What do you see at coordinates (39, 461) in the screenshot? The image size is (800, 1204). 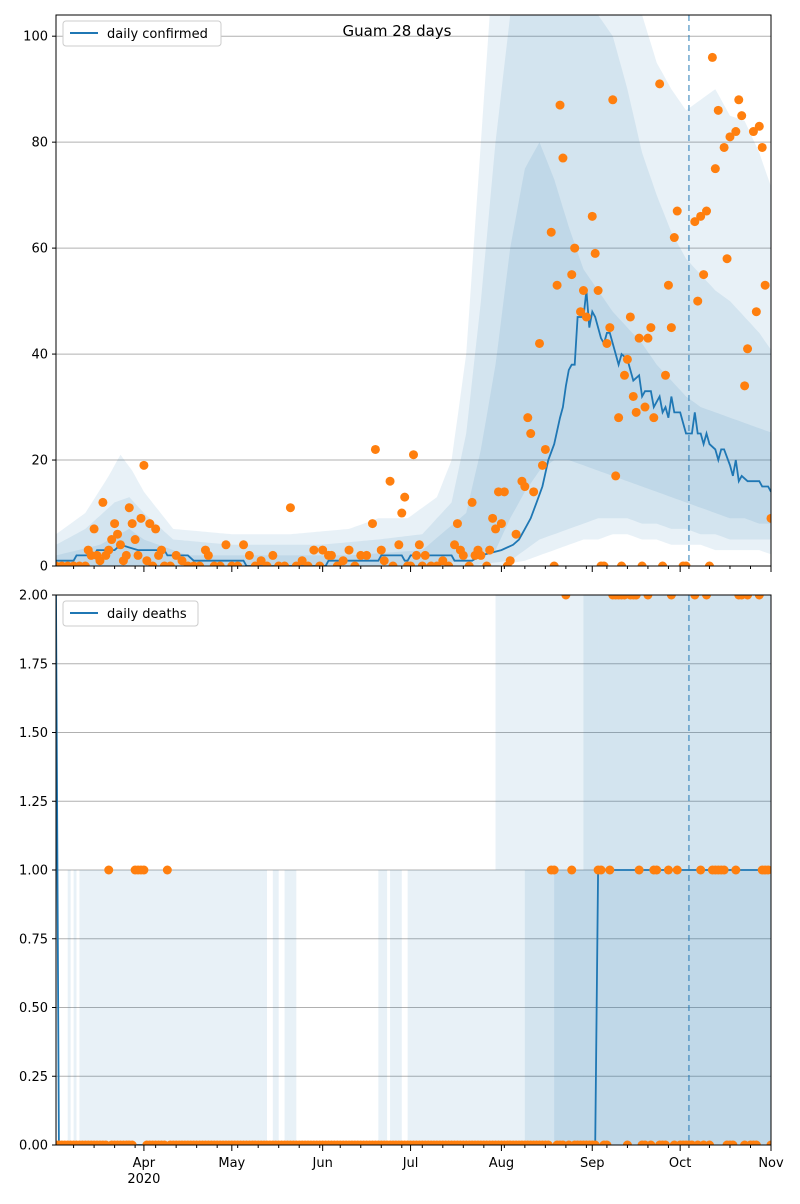 I see `y-tick-label: 20` at bounding box center [39, 461].